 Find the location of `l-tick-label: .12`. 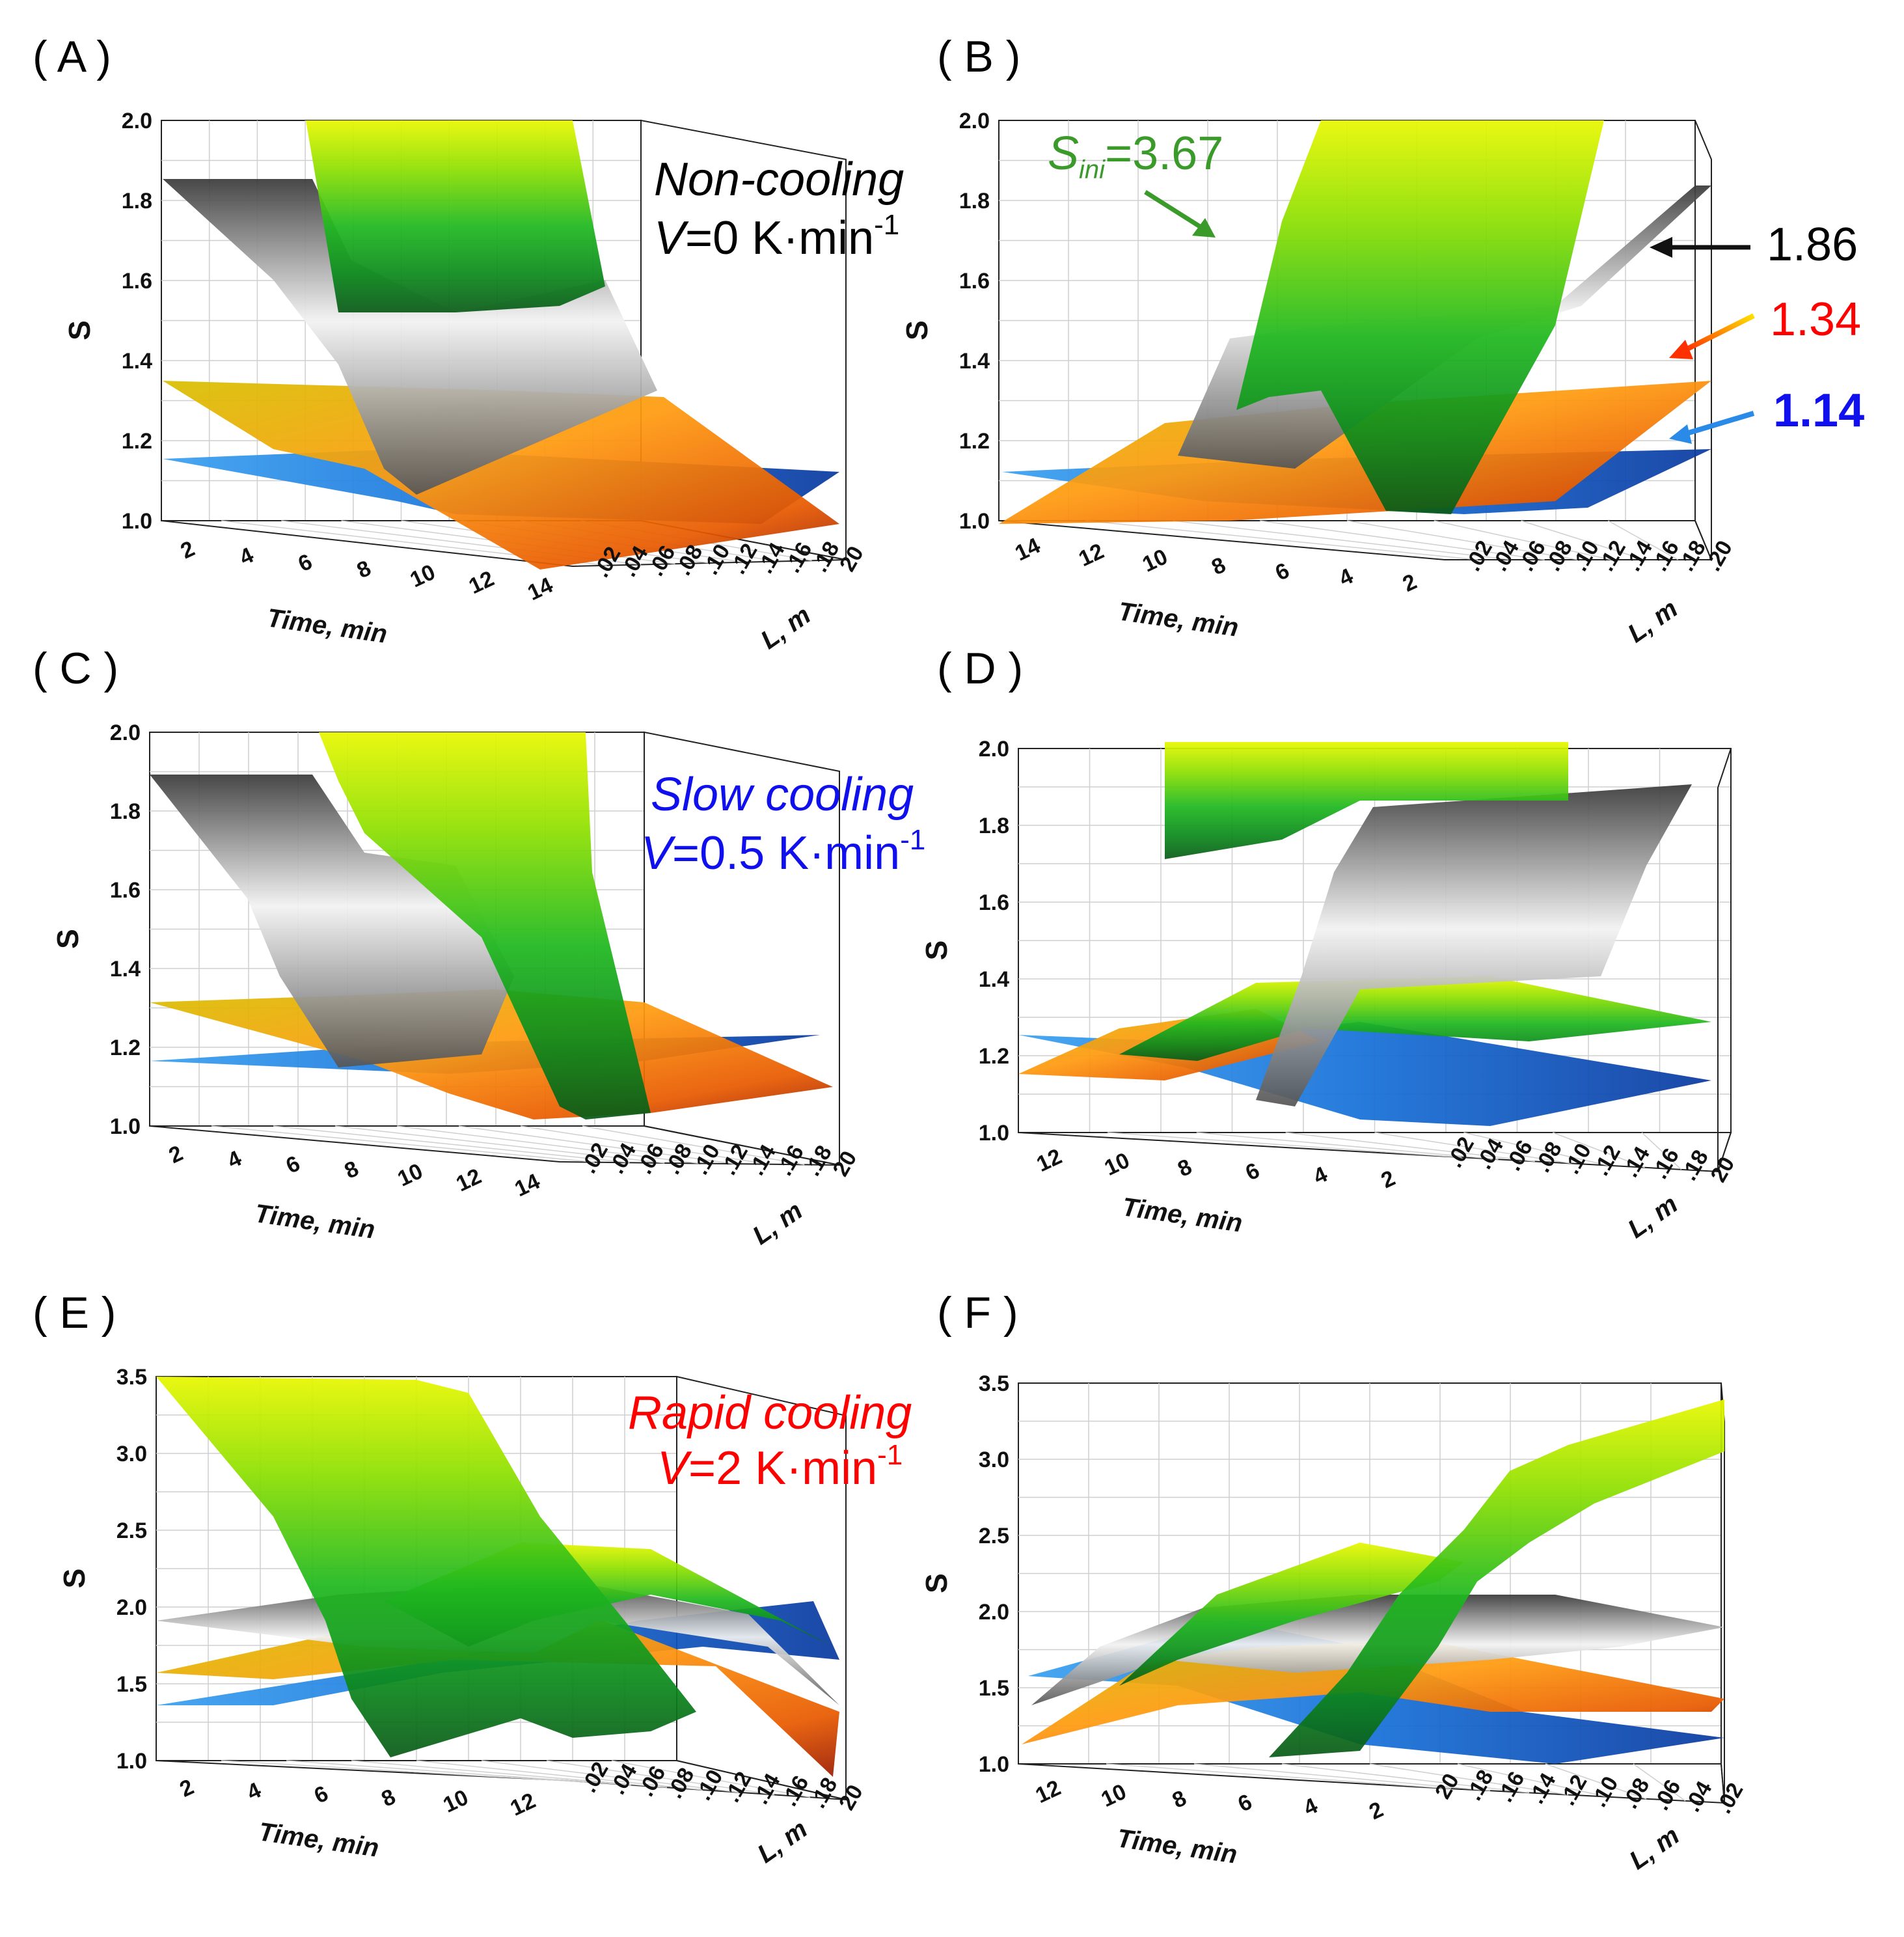

l-tick-label: .12 is located at coordinates (1607, 1160).